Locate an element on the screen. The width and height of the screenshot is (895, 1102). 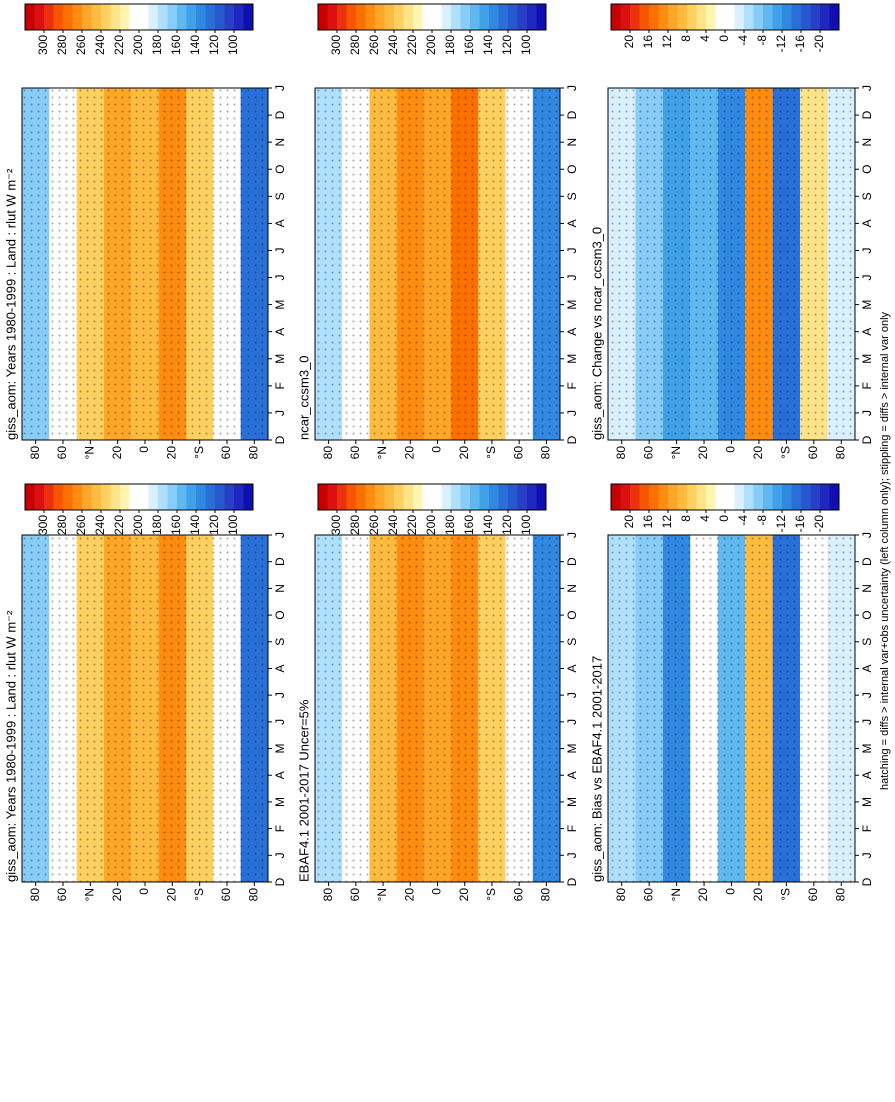
x-tick-label: N is located at coordinates (867, 142).